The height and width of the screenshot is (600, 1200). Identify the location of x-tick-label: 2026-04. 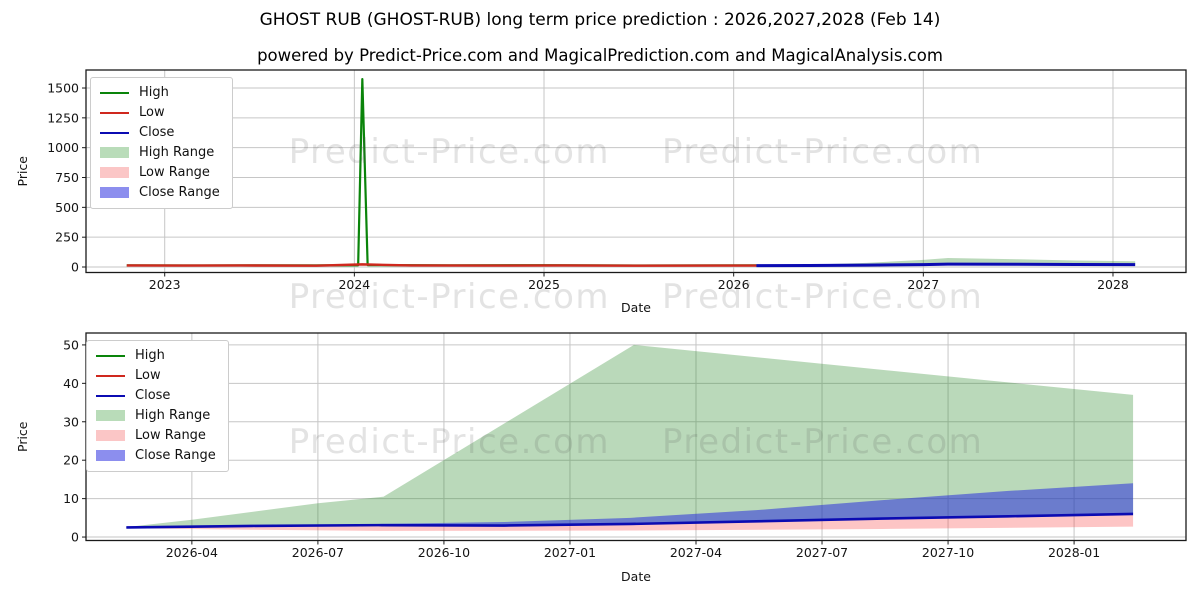
(192, 552).